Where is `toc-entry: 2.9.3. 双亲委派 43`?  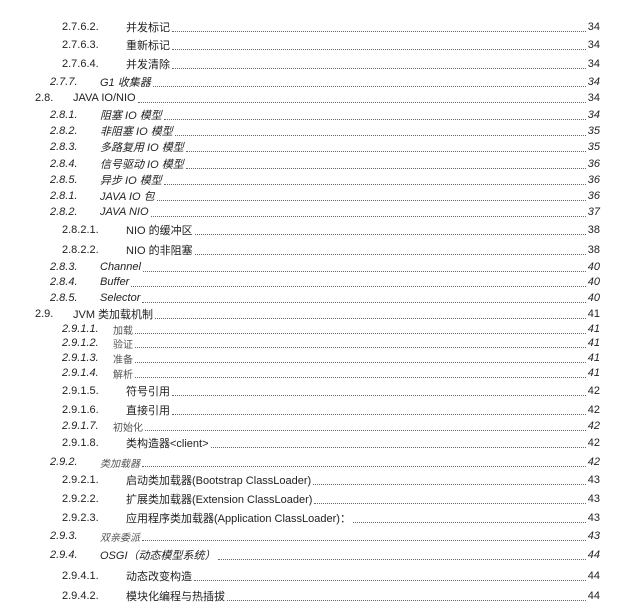
toc-entry: 2.9.3. 双亲委派 43 is located at coordinates (320, 536).